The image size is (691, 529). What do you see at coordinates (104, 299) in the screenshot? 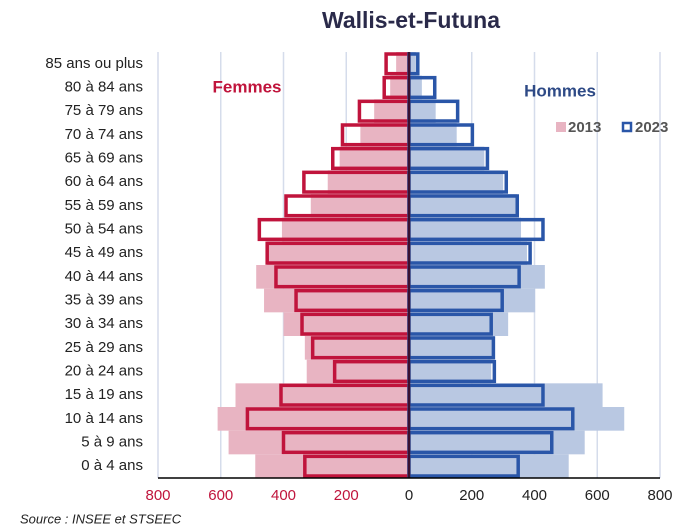
I see `y-tick-label: 35 à 39 ans` at bounding box center [104, 299].